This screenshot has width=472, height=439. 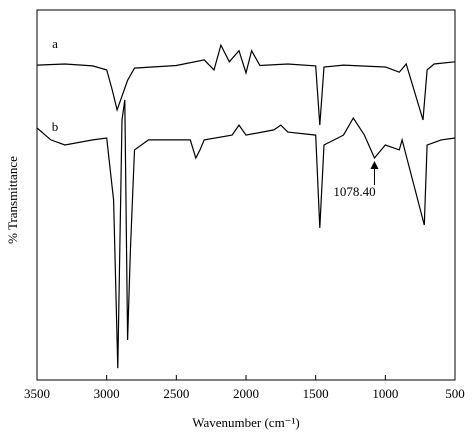 What do you see at coordinates (316, 393) in the screenshot?
I see `x-tick-label: 1500` at bounding box center [316, 393].